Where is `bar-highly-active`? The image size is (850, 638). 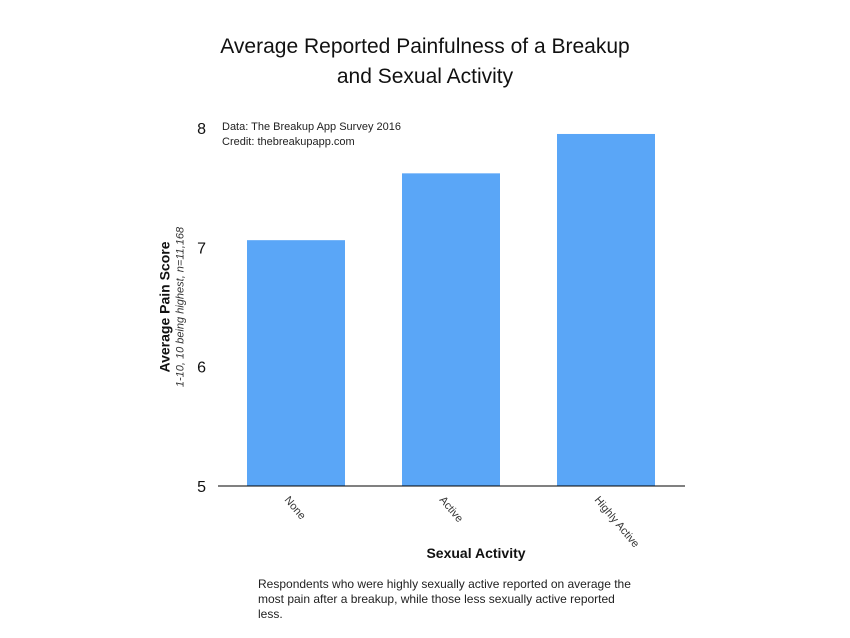 bar-highly-active is located at coordinates (606, 309).